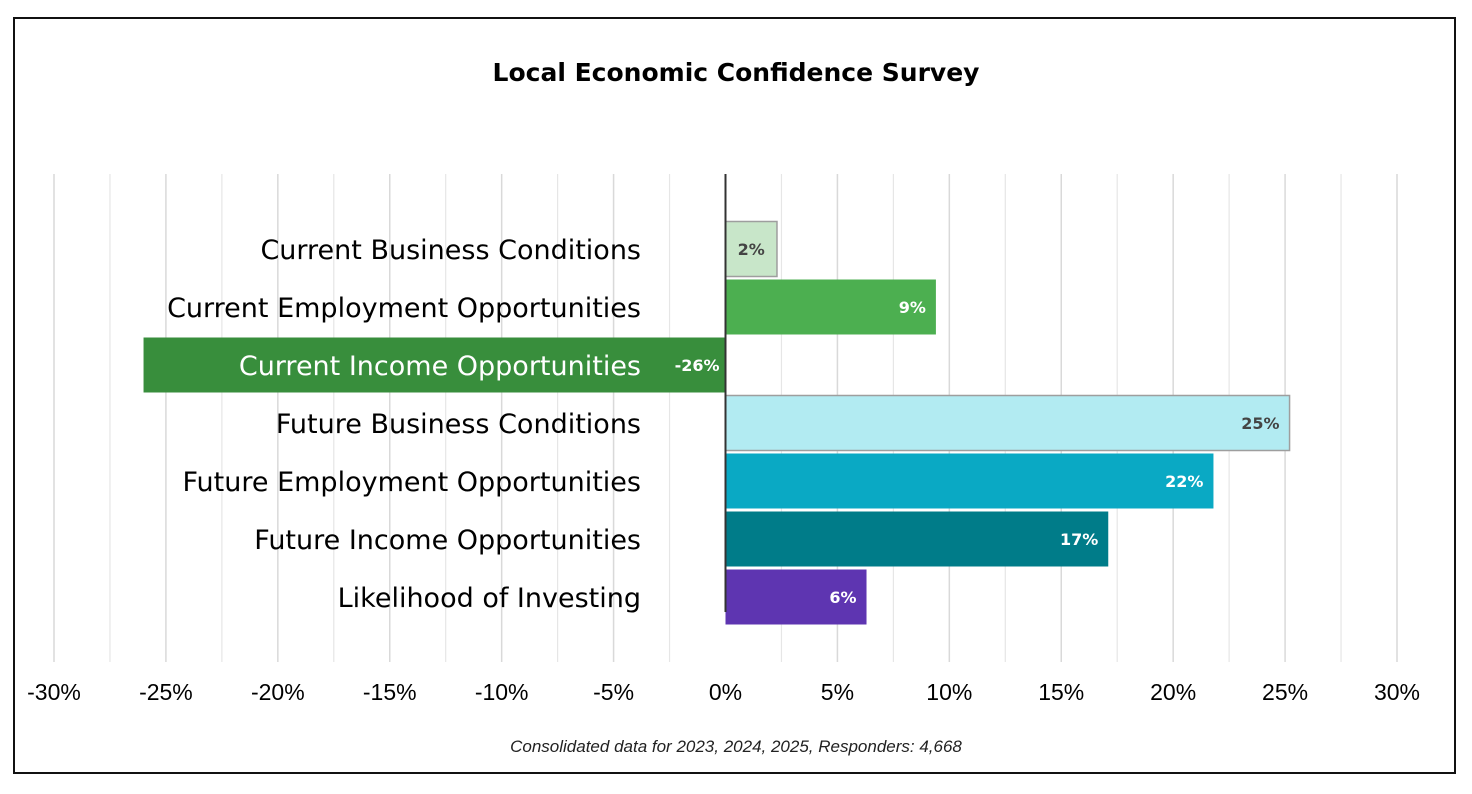  What do you see at coordinates (450, 250) in the screenshot?
I see `category-label: Current Business Conditions` at bounding box center [450, 250].